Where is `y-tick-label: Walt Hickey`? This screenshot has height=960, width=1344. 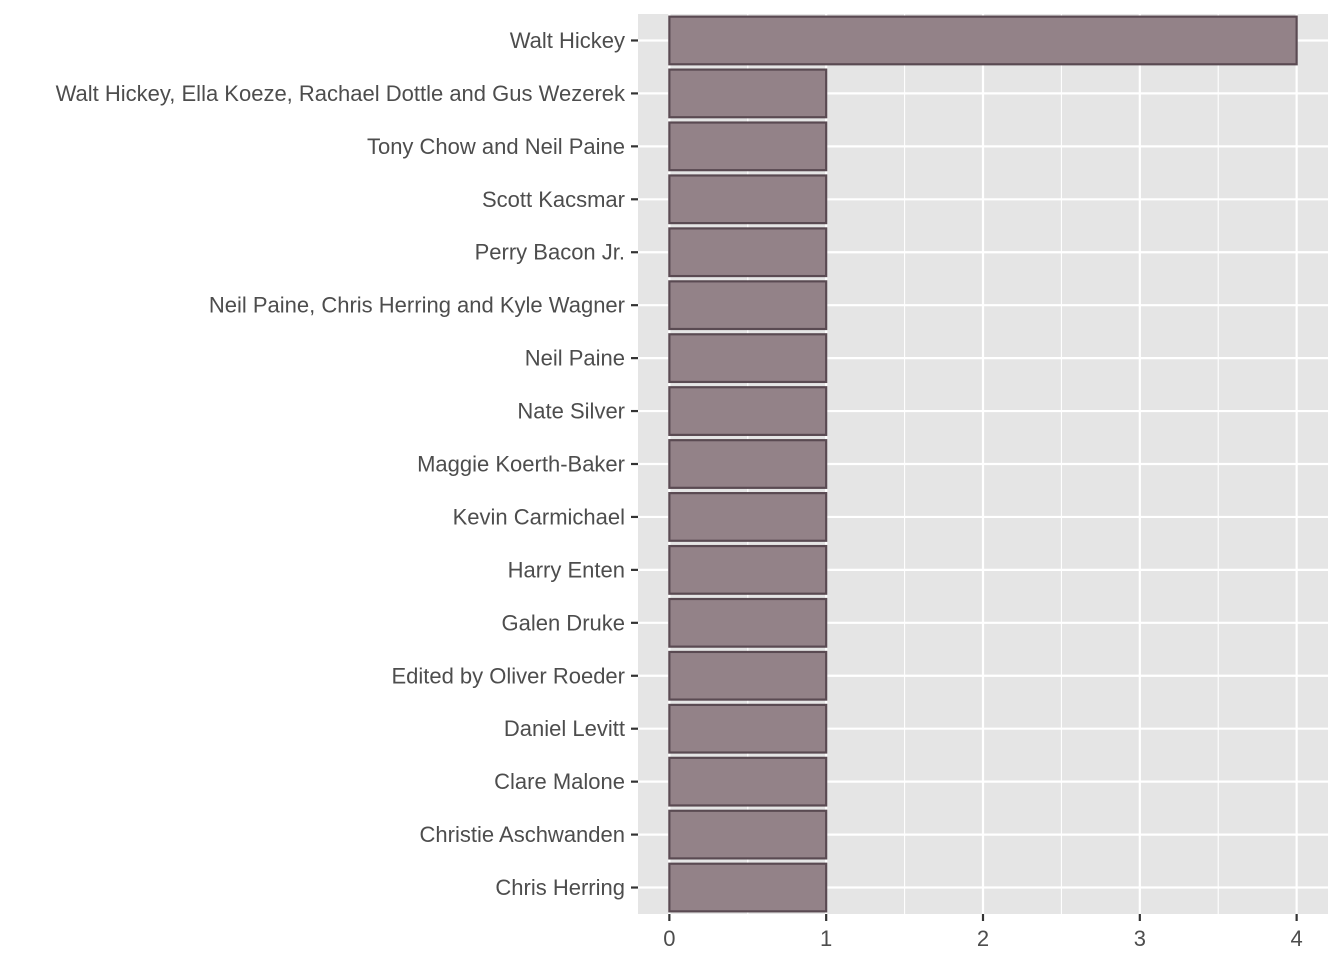
y-tick-label: Walt Hickey is located at coordinates (567, 40).